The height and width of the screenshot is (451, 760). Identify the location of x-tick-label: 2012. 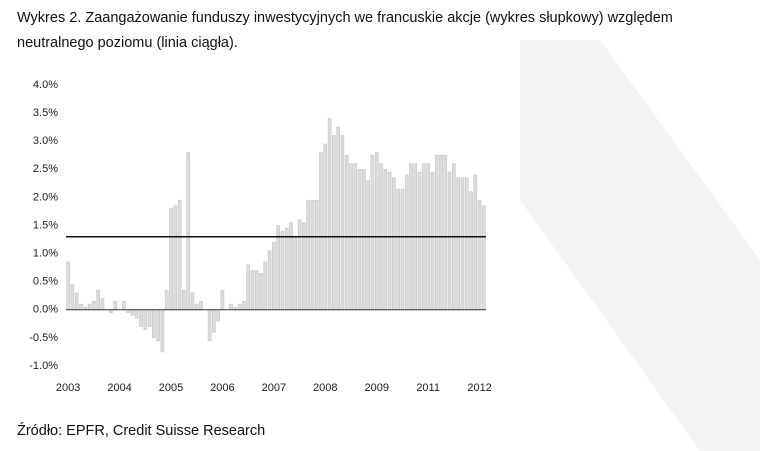
(479, 388).